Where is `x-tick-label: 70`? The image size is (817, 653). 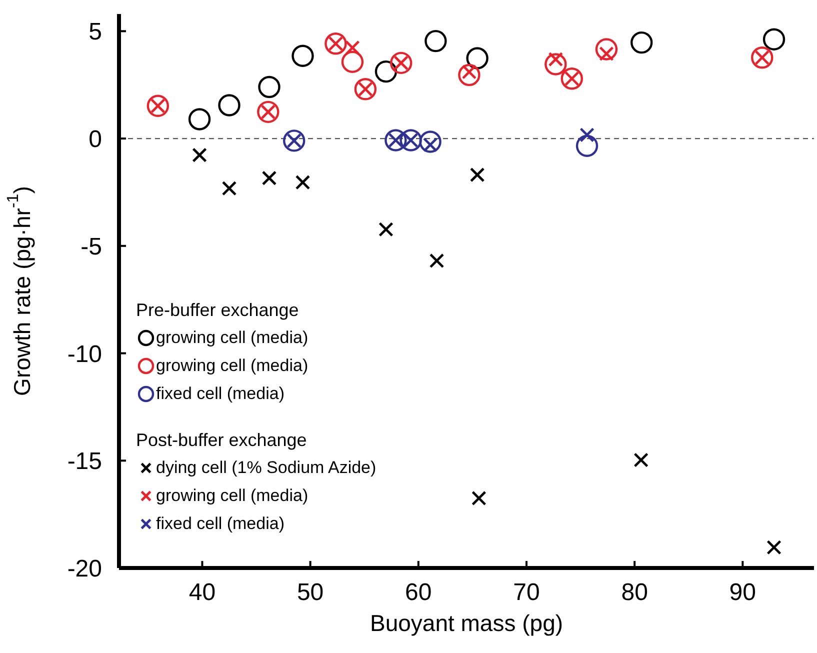 x-tick-label: 70 is located at coordinates (526, 592).